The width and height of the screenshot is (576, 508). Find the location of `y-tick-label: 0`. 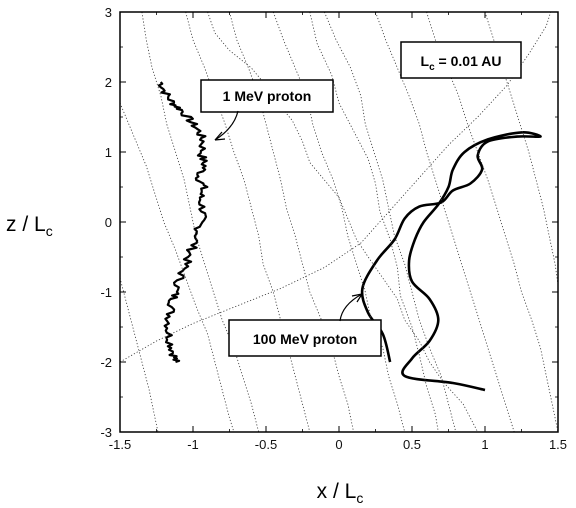

y-tick-label: 0 is located at coordinates (108, 222).